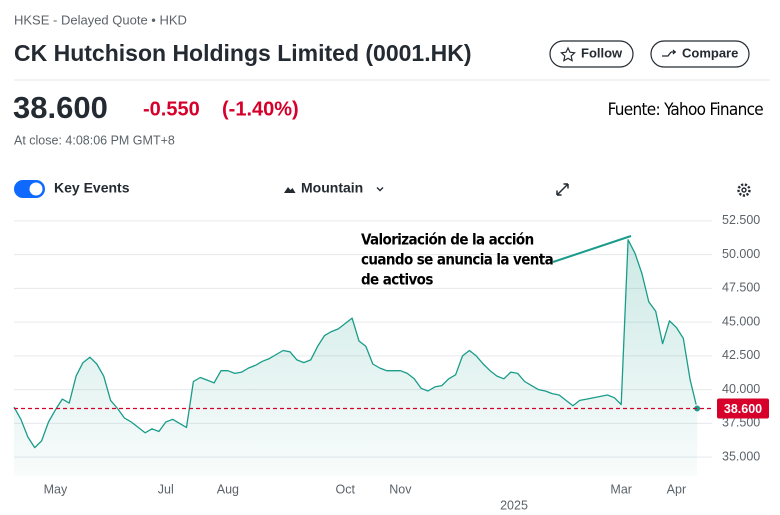 The image size is (780, 515). What do you see at coordinates (457, 260) in the screenshot?
I see `annotation-text: cuando se anuncia la venta` at bounding box center [457, 260].